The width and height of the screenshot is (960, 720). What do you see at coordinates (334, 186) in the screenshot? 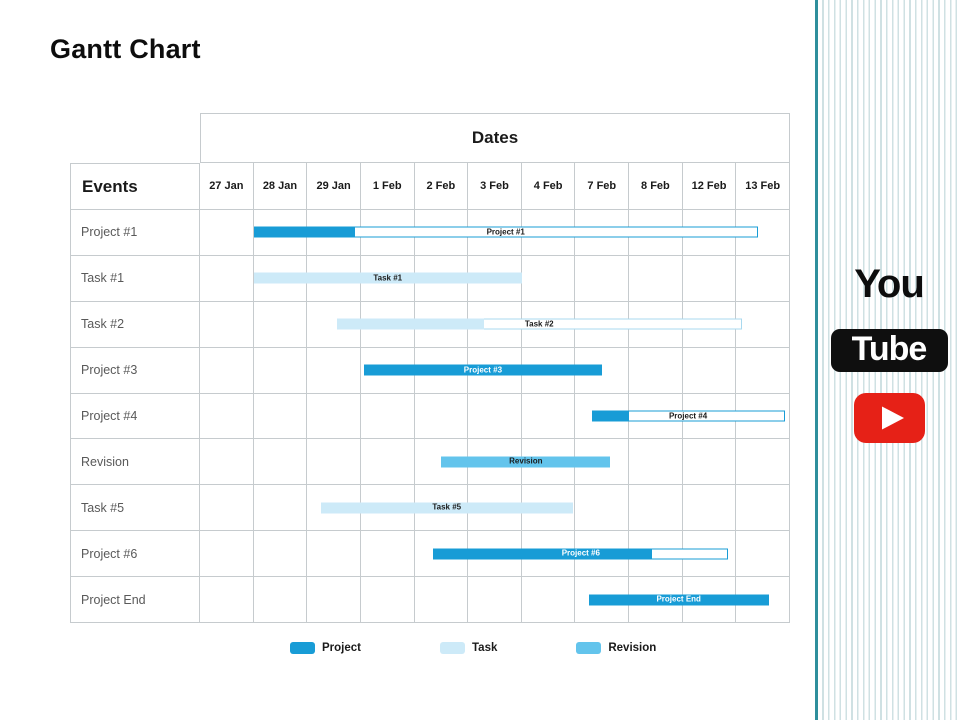
I see `column-header: 29 Jan` at bounding box center [334, 186].